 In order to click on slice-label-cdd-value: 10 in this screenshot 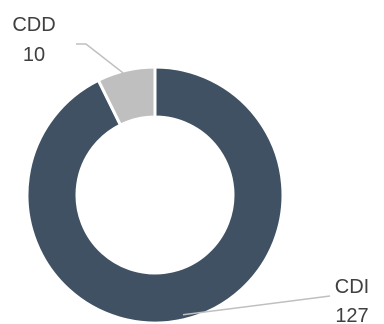, I will do `click(34, 55)`.